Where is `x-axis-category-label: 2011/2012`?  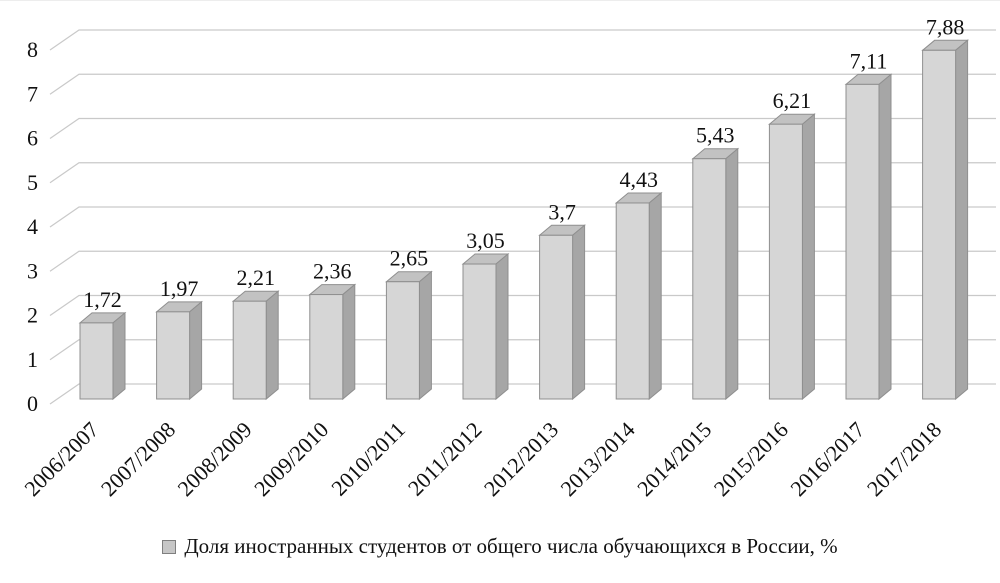
x-axis-category-label: 2011/2012 is located at coordinates (445, 459).